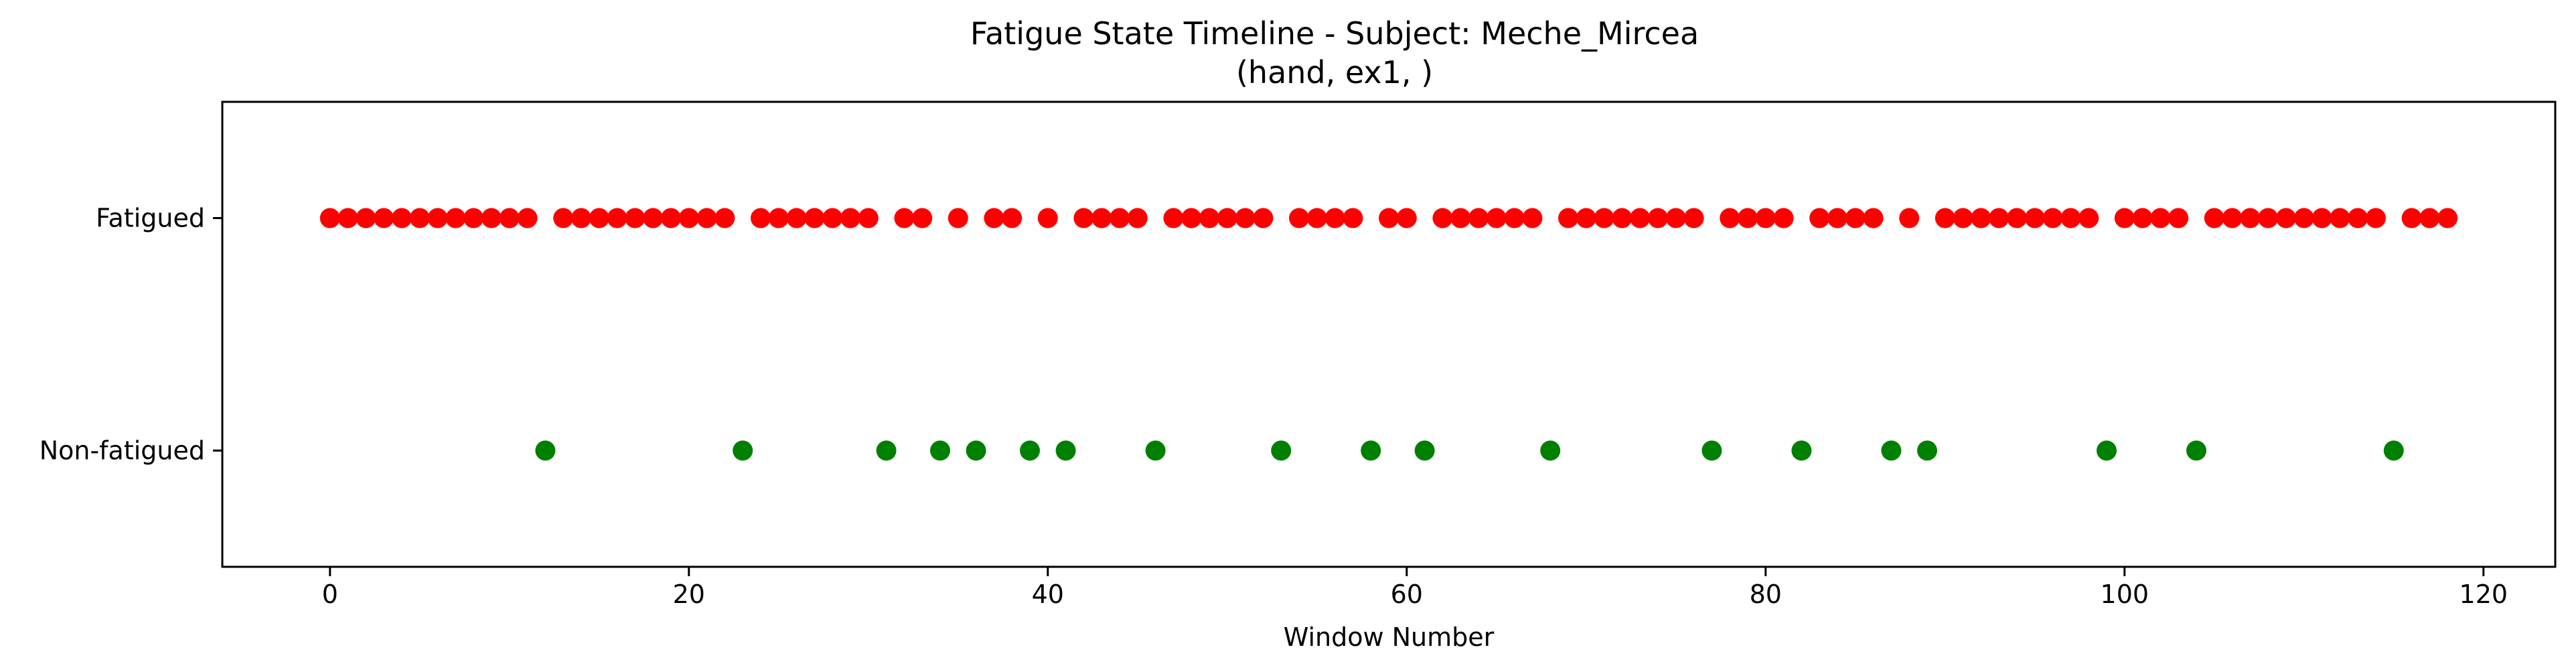 This screenshot has width=2576, height=672. Describe the element at coordinates (1048, 594) in the screenshot. I see `x-tick-label: 40` at that location.